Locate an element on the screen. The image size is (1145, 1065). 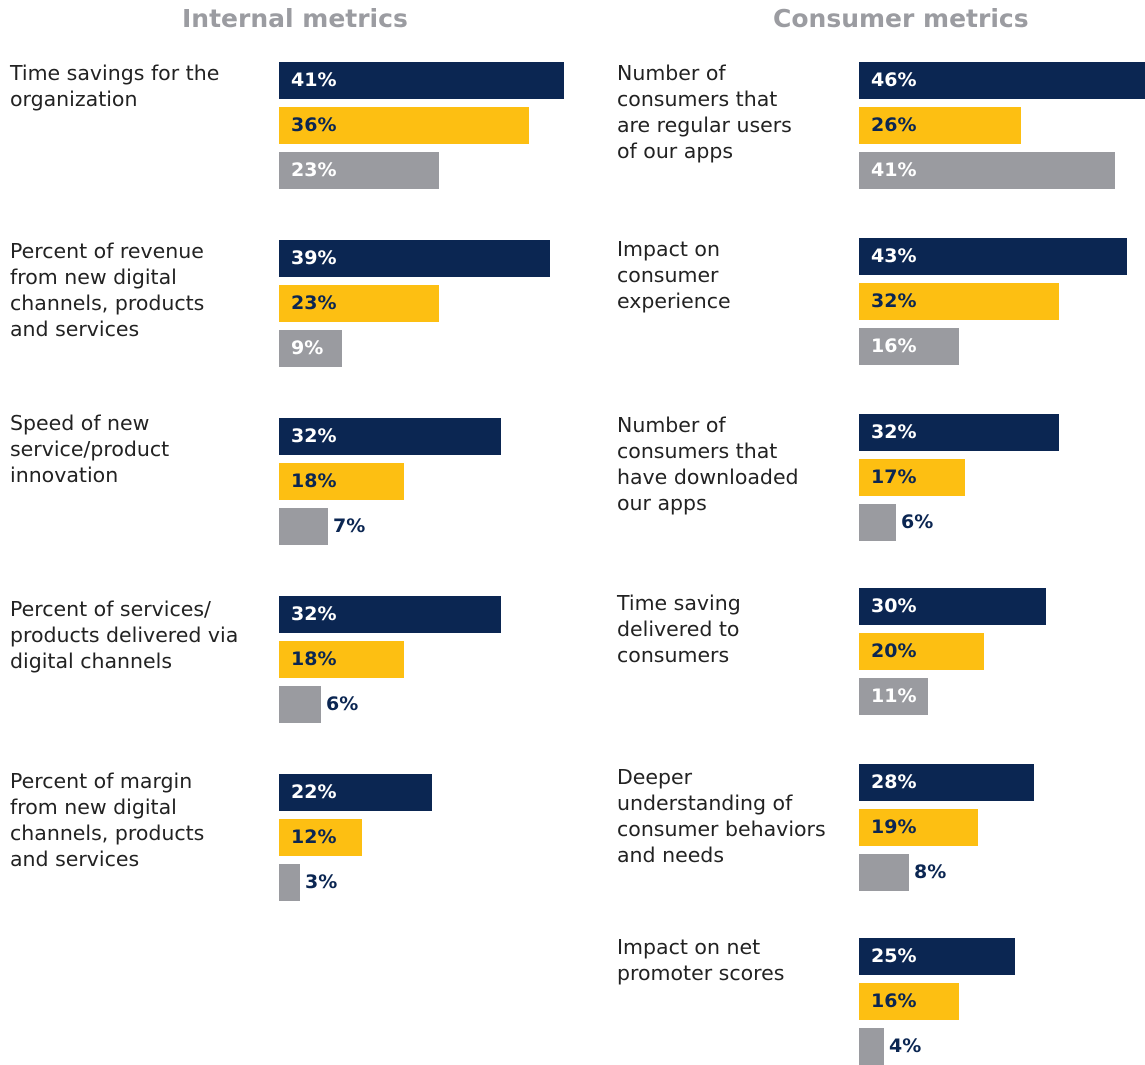
bar-value-label: 26% is located at coordinates (894, 125).